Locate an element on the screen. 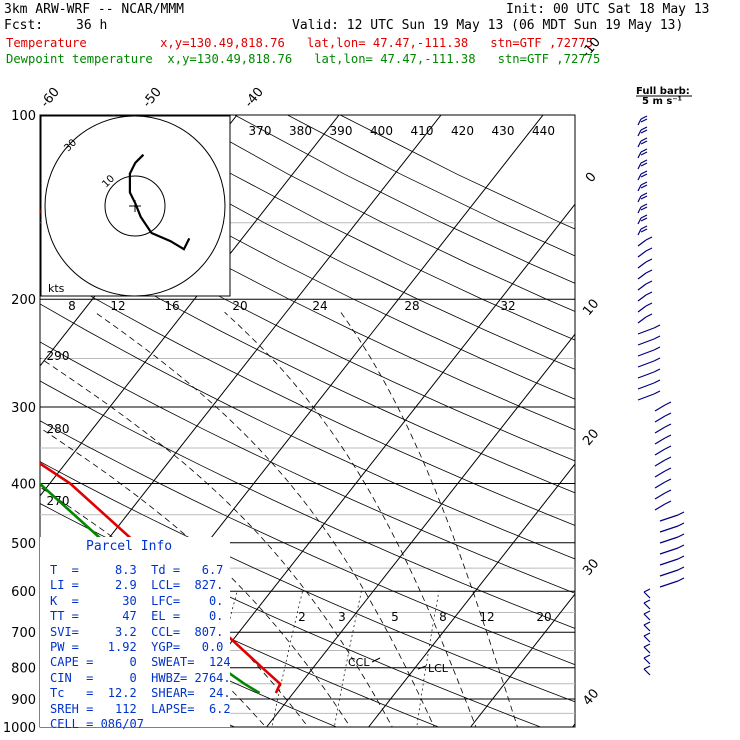 The height and width of the screenshot is (740, 740). ccl-marker is located at coordinates (376, 660).